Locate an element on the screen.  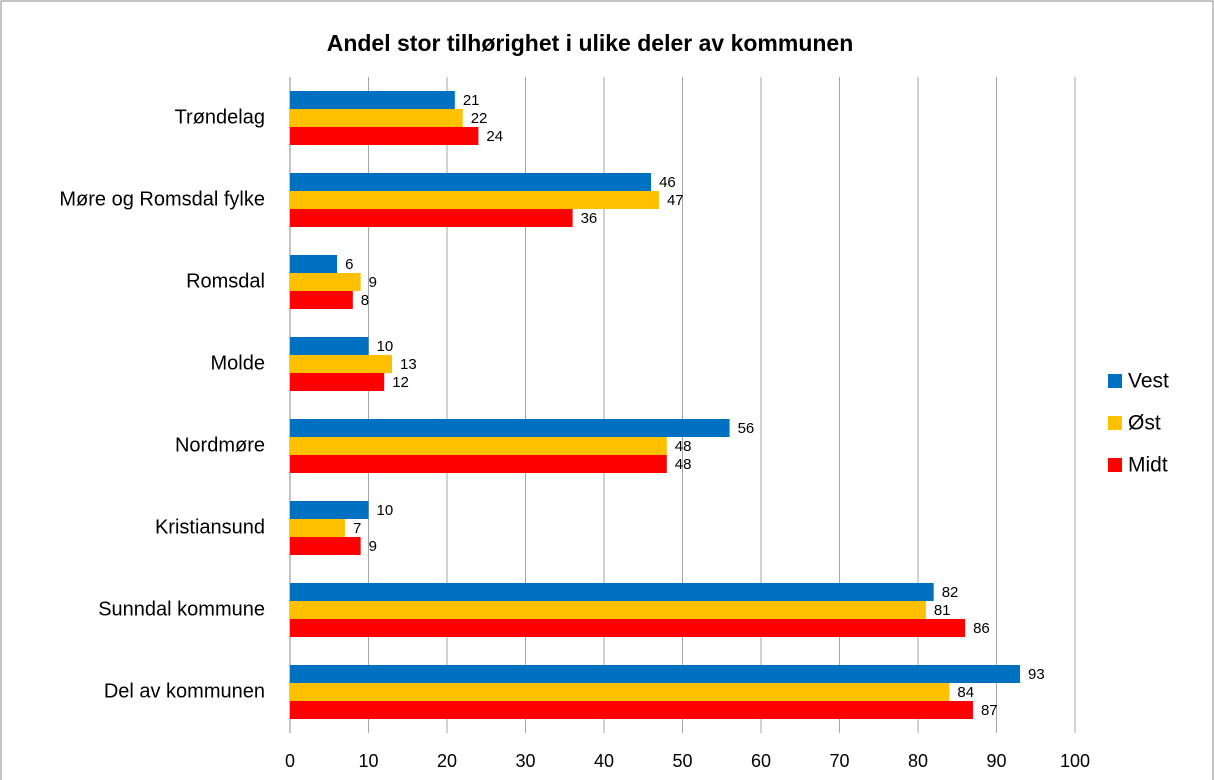
x-tick-label: 60 is located at coordinates (761, 761).